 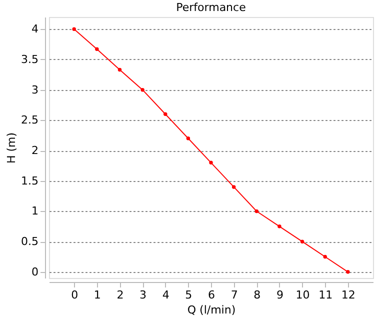 What do you see at coordinates (35, 271) in the screenshot?
I see `y-tick-label: 0` at bounding box center [35, 271].